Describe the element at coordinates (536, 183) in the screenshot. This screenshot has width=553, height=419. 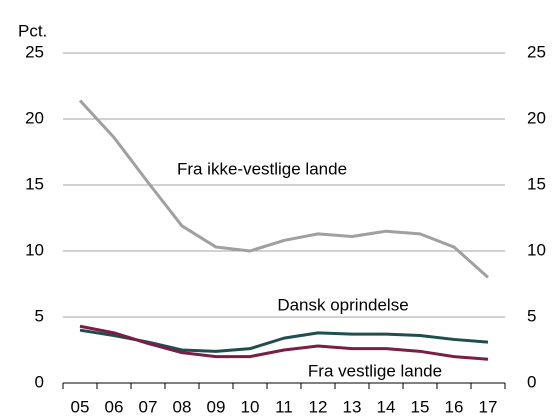
I see `y2-tick-label: 15` at that location.